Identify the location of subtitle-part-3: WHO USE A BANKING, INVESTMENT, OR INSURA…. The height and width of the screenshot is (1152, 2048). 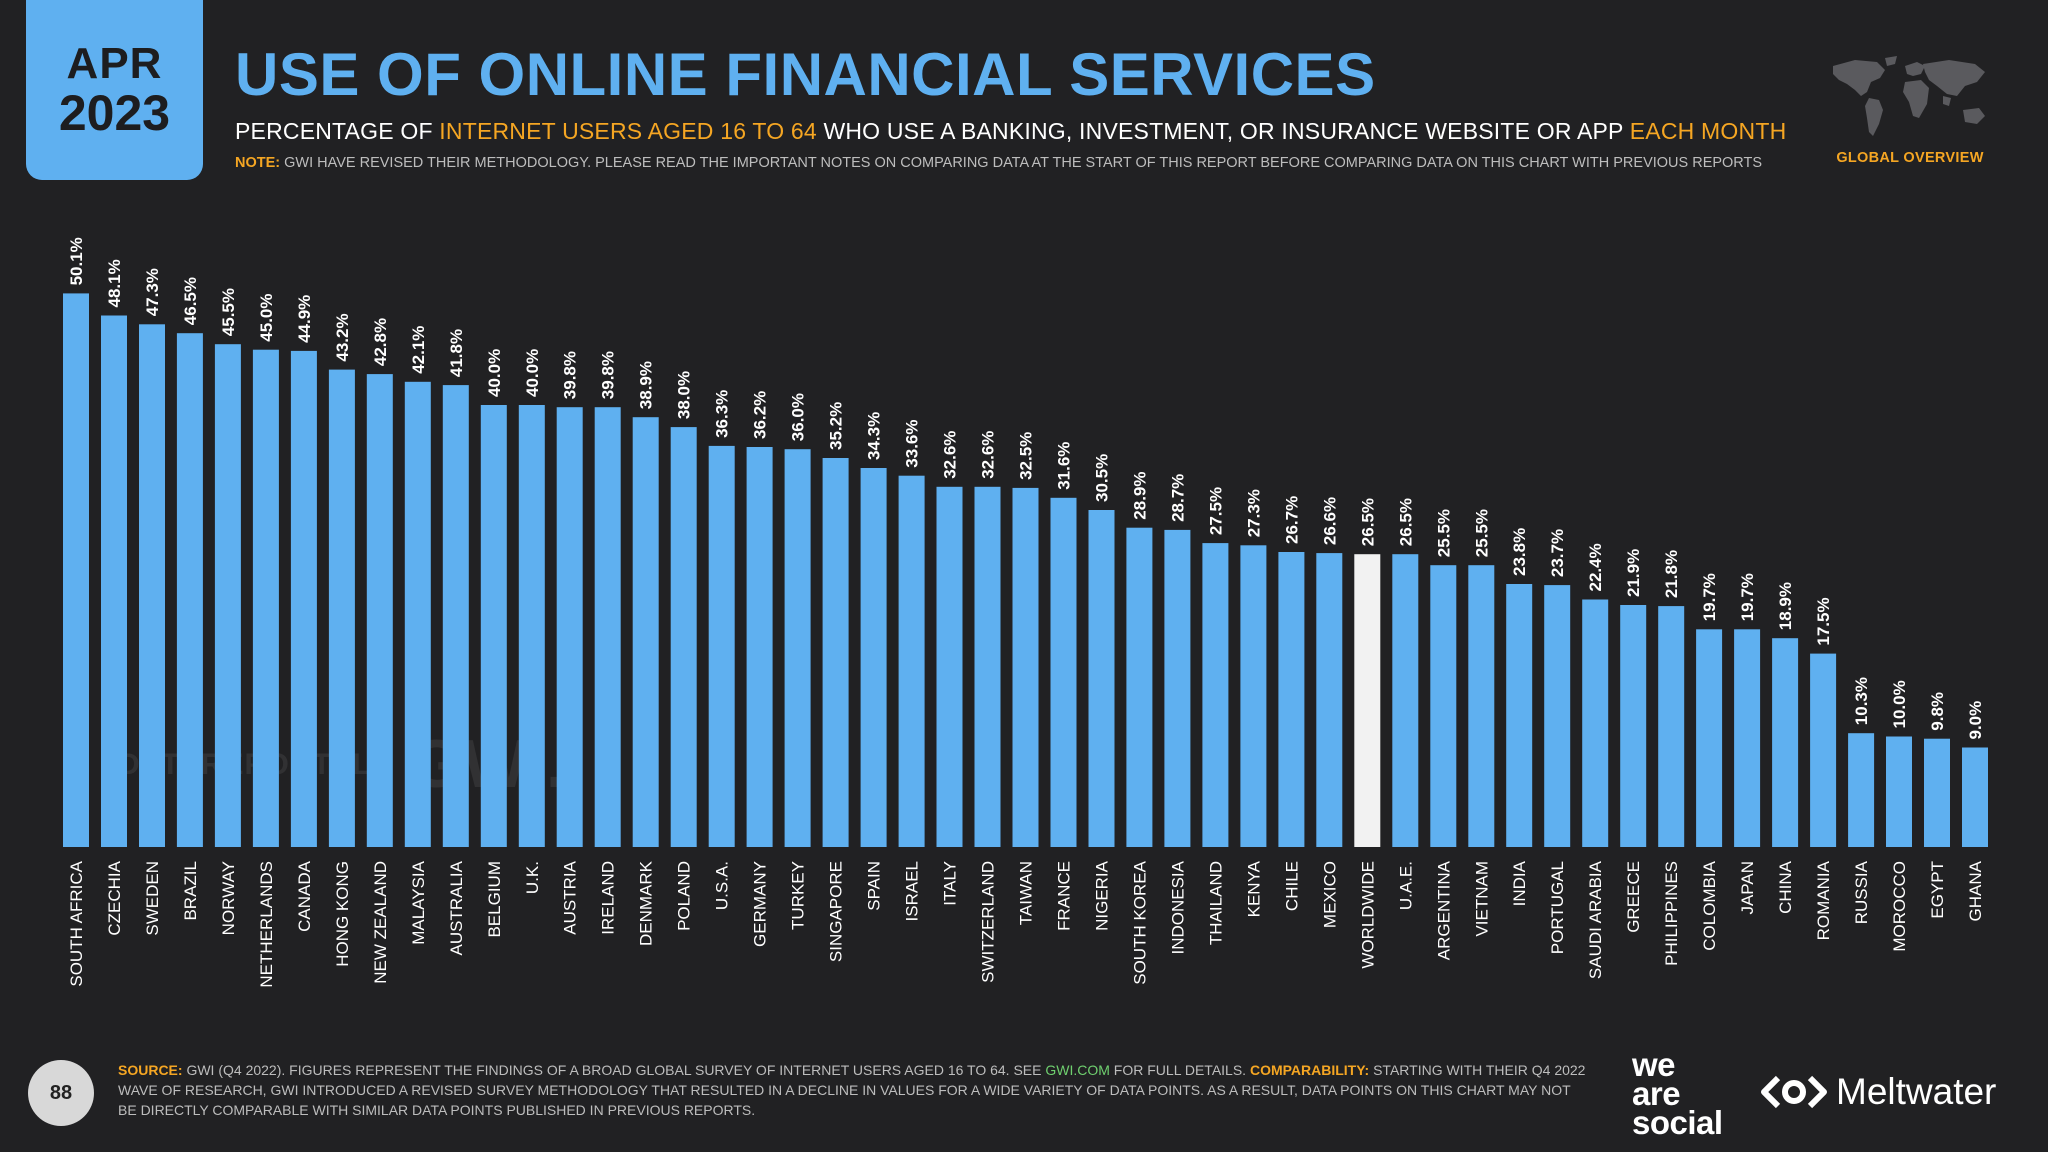
(1223, 131).